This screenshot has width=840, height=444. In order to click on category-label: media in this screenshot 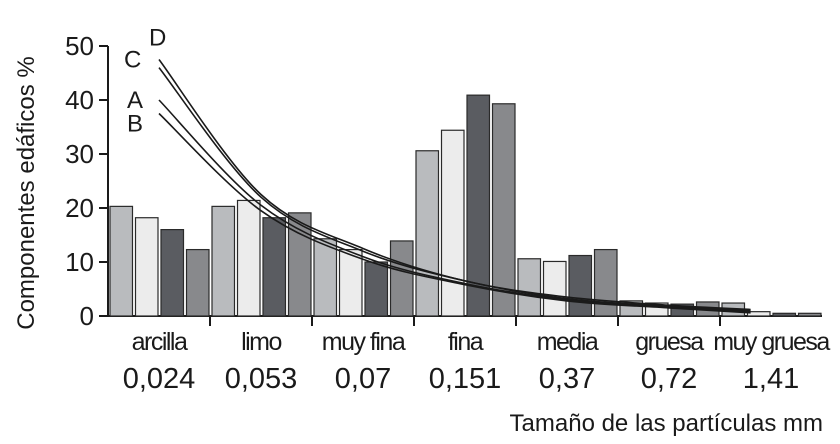, I will do `click(568, 342)`.